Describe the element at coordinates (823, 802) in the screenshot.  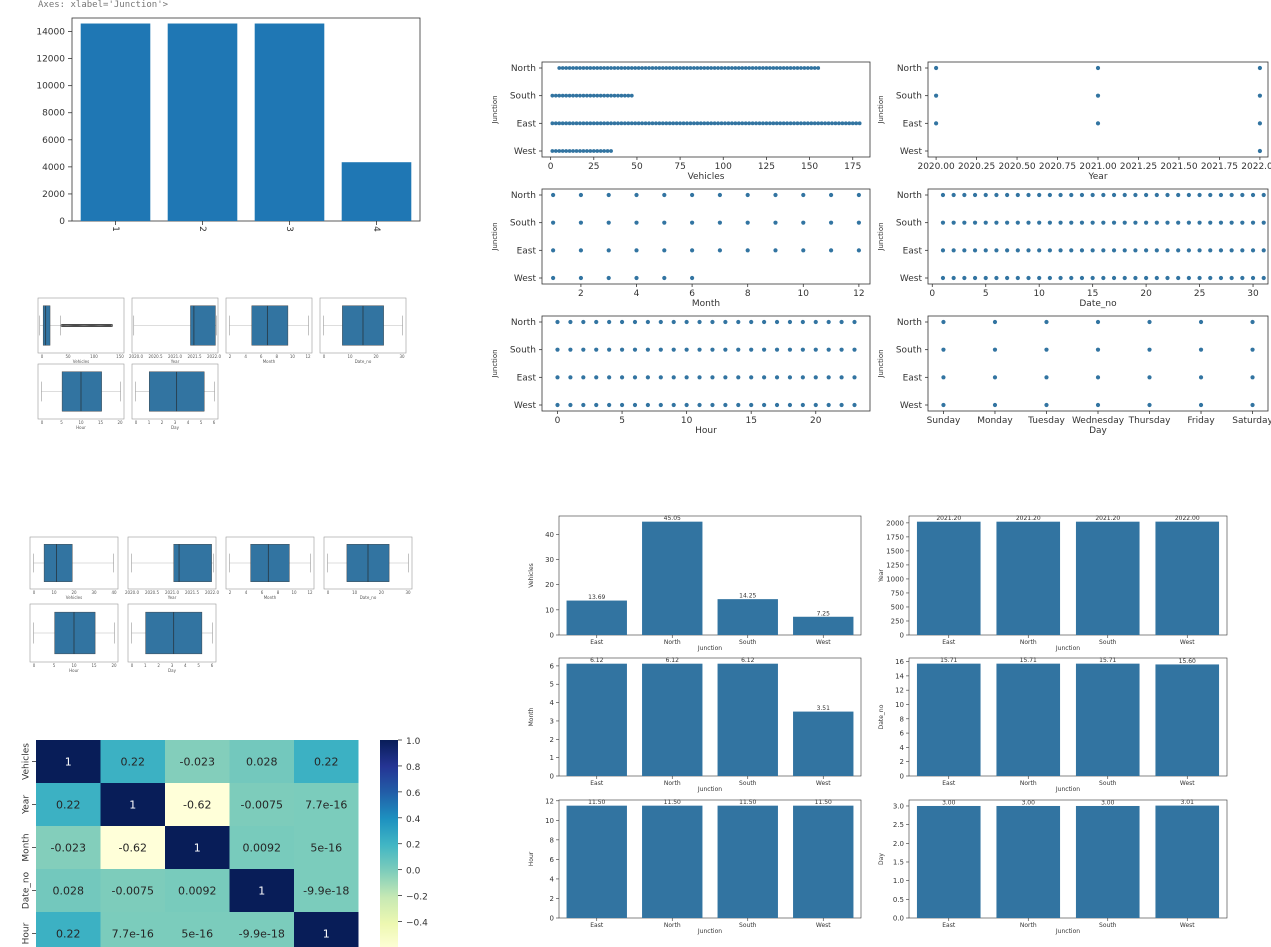
I see `bar-value-label: 11.50` at that location.